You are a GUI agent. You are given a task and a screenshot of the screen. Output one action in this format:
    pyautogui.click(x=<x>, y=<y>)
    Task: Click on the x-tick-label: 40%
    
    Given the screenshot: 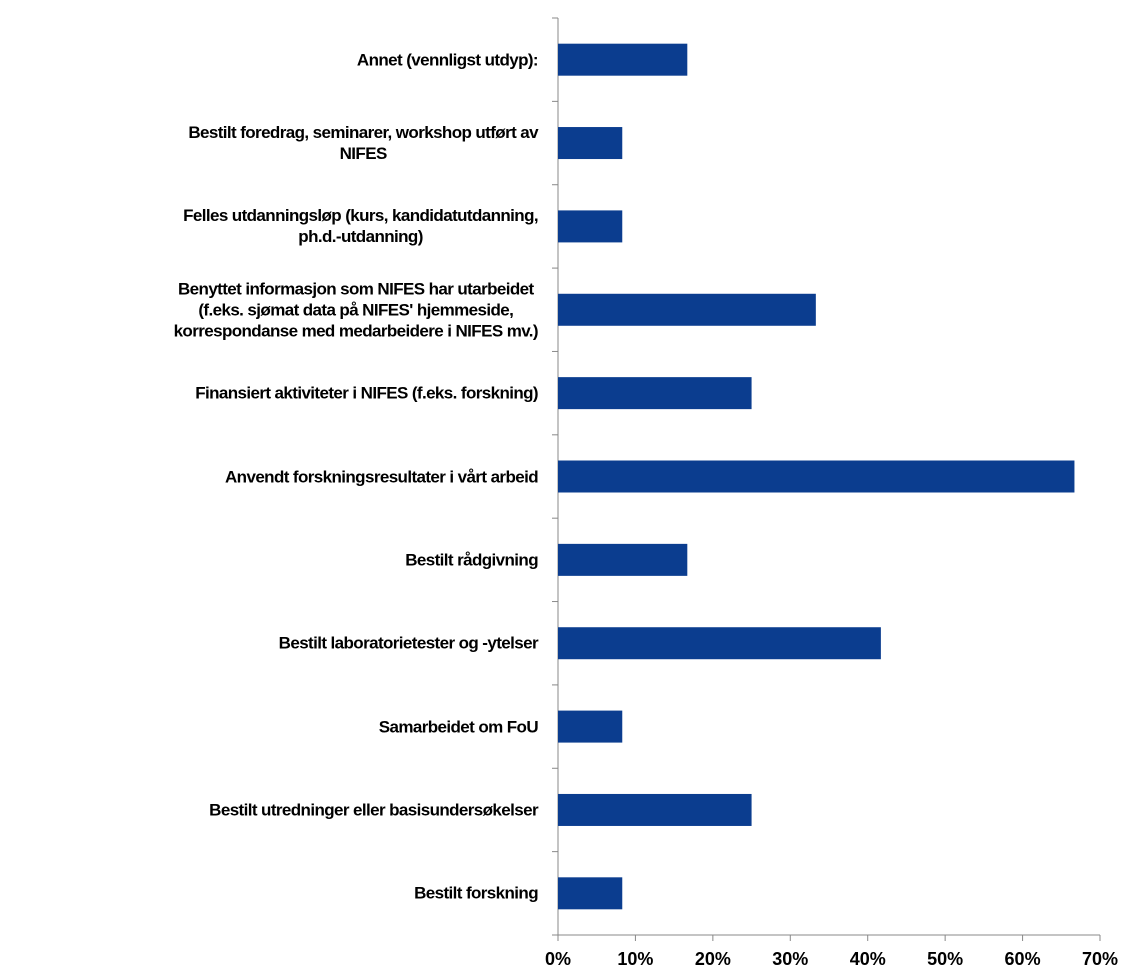 What is the action you would take?
    pyautogui.click(x=868, y=959)
    